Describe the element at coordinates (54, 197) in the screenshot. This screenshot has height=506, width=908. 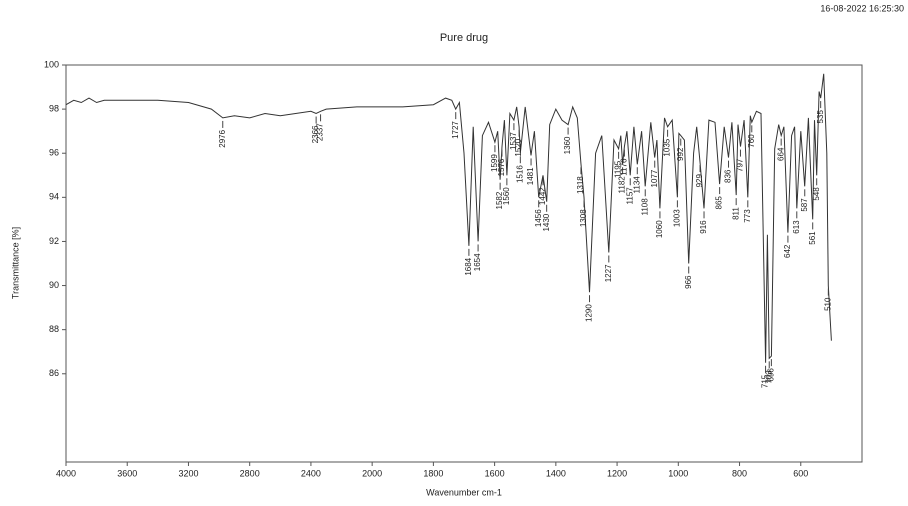
I see `y-tick-label: 94` at that location.